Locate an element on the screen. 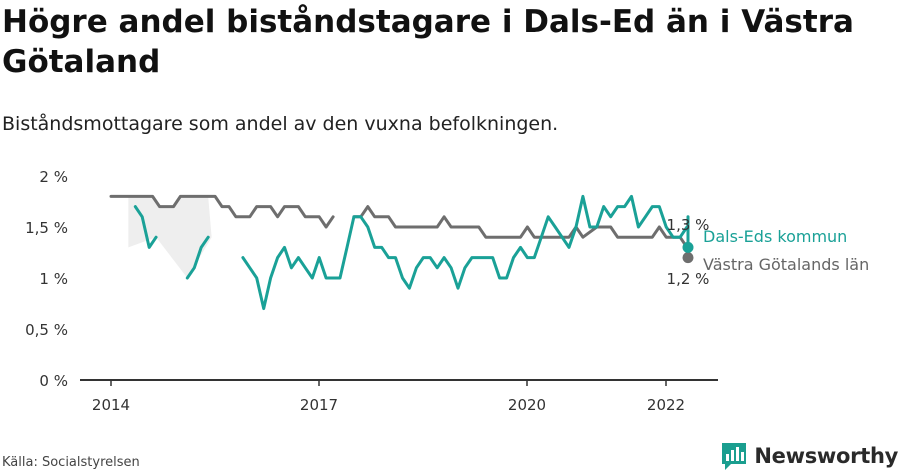 The width and height of the screenshot is (900, 474). series-name-label: Dals-Eds kommun is located at coordinates (775, 236).